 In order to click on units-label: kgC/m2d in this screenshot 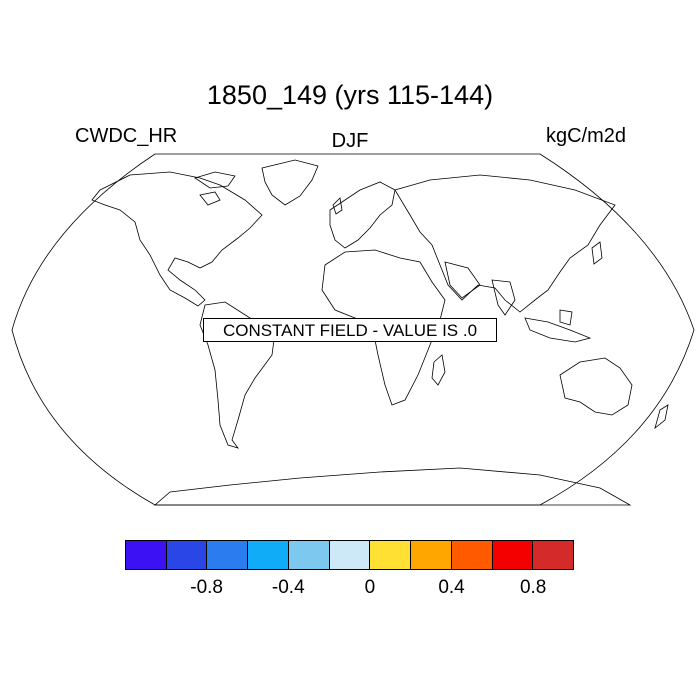, I will do `click(585, 136)`.